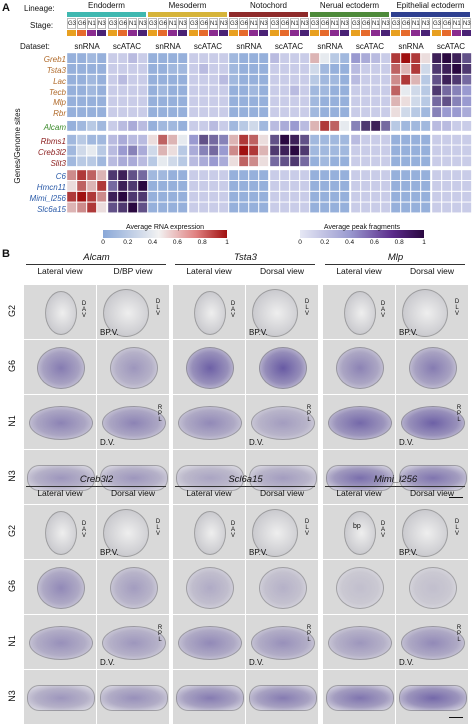 This screenshot has width=474, height=724. Describe the element at coordinates (245, 264) in the screenshot. I see `gene-title-underline` at that location.